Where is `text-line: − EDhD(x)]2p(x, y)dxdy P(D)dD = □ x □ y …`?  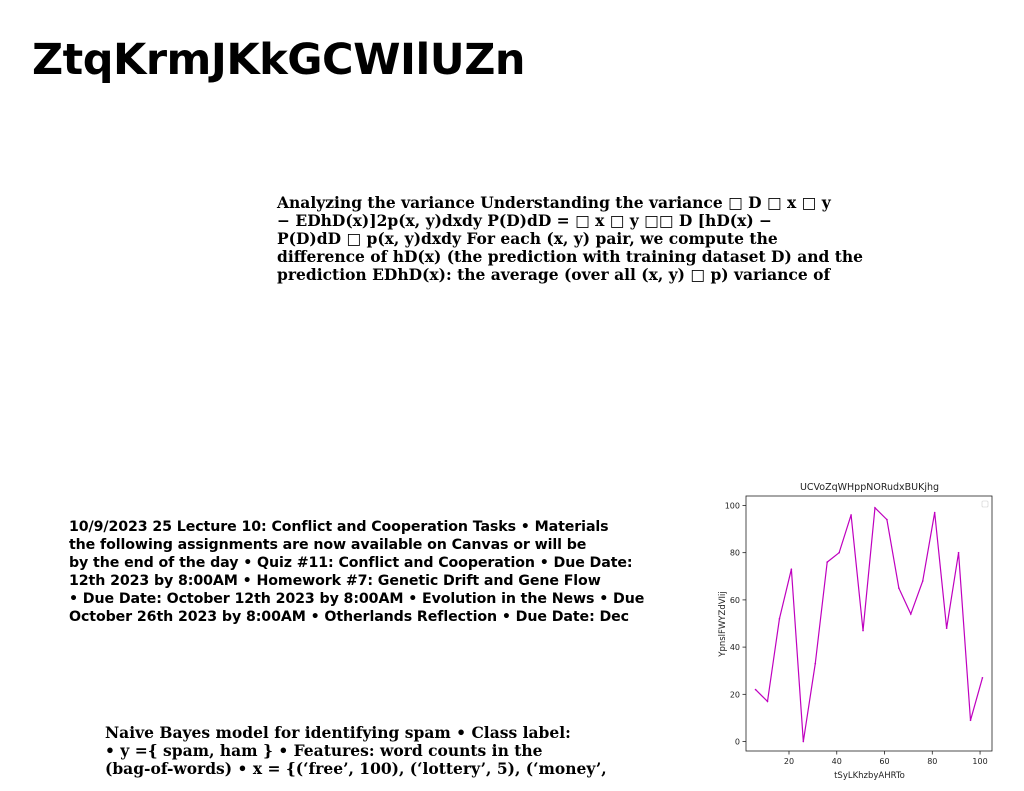 text-line: − EDhD(x)]2p(x, y)dxdy P(D)dD = □ x □ y … is located at coordinates (525, 220).